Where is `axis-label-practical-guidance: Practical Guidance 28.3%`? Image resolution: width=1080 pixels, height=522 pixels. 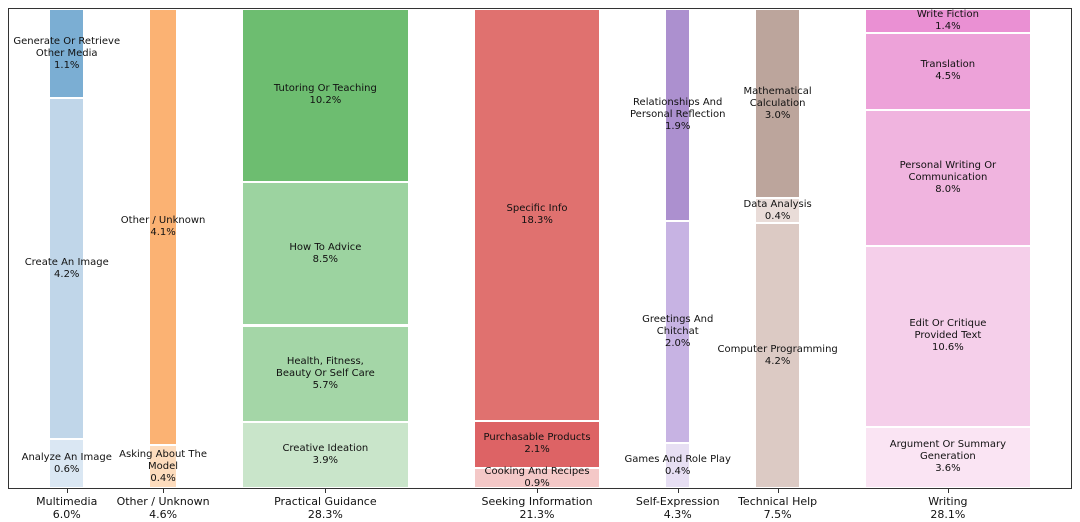 axis-label-practical-guidance: Practical Guidance 28.3% is located at coordinates (325, 508).